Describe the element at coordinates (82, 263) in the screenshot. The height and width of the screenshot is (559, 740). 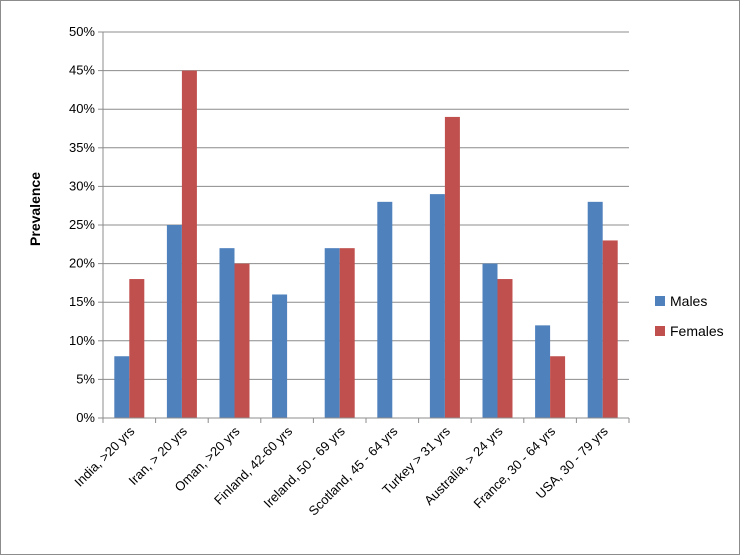
I see `y-tick-label: 20%` at that location.